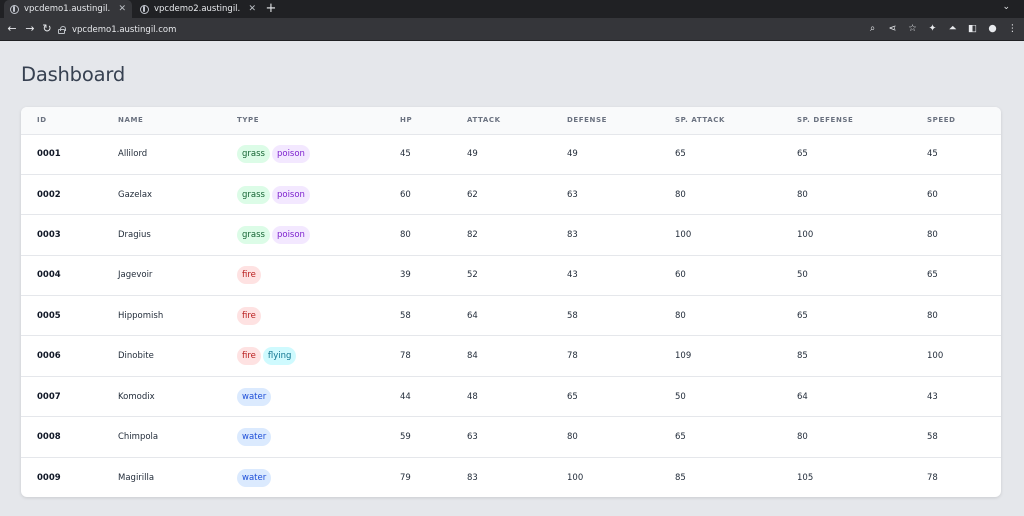 This screenshot has width=1024, height=516. Describe the element at coordinates (511, 437) in the screenshot. I see `table-row: 0008 Chimpola water 59 63 80 65 80 58` at that location.